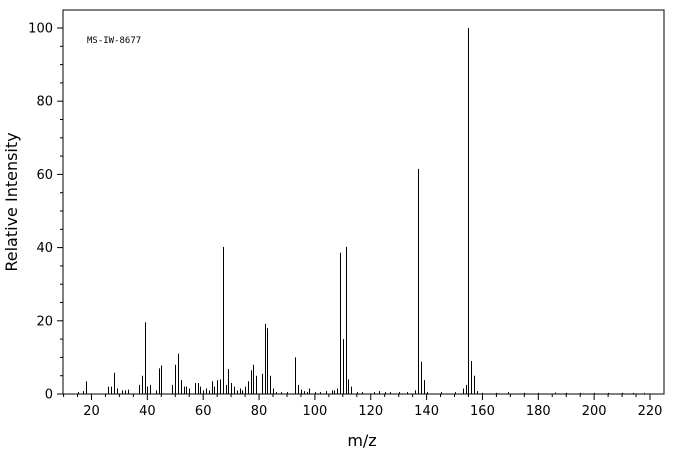  What do you see at coordinates (44, 102) in the screenshot?
I see `y-tick-label: 80` at bounding box center [44, 102].